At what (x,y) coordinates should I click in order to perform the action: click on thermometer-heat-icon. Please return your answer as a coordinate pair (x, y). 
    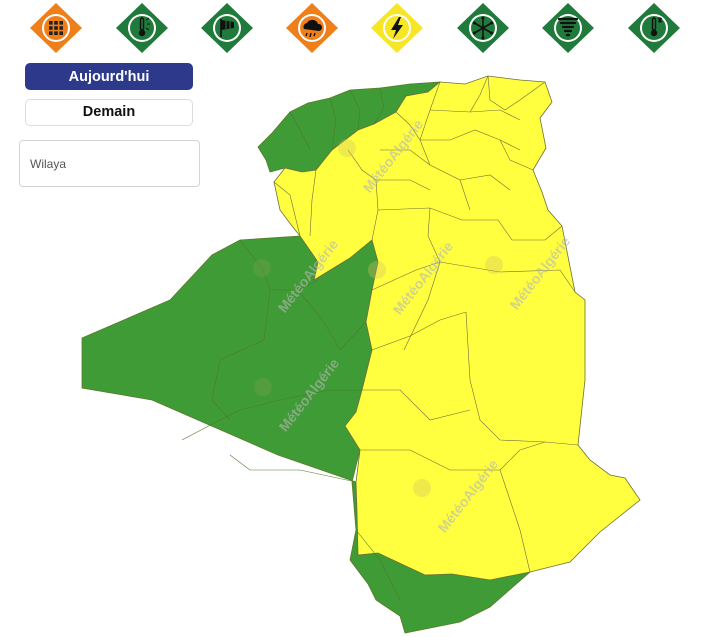
    Looking at the image, I should click on (142, 28).